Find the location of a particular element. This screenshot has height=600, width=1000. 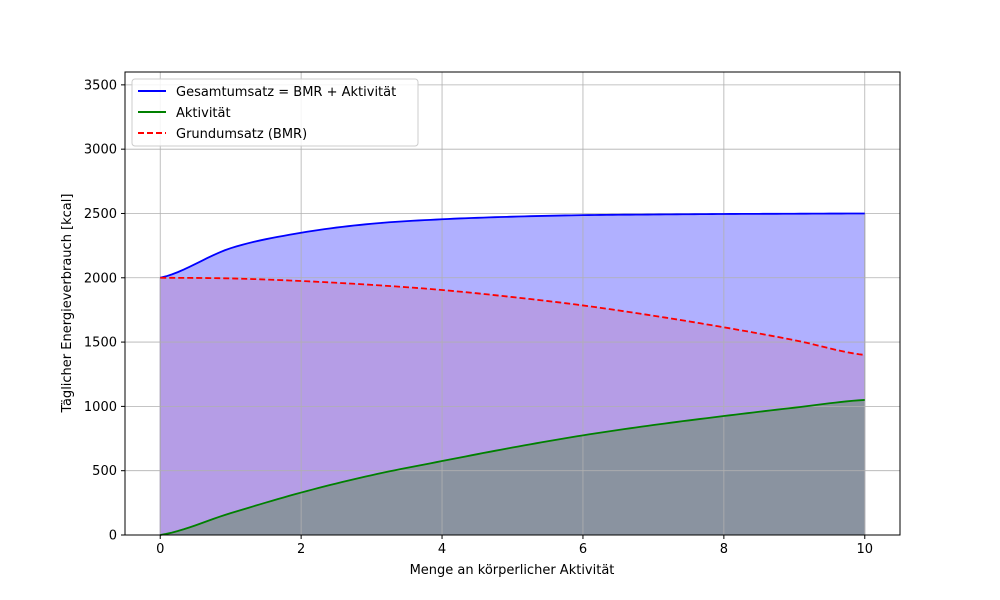

y-axis-ticks: 0 500 1000 1500 2000 2500 3000 3500 is located at coordinates (104, 311).